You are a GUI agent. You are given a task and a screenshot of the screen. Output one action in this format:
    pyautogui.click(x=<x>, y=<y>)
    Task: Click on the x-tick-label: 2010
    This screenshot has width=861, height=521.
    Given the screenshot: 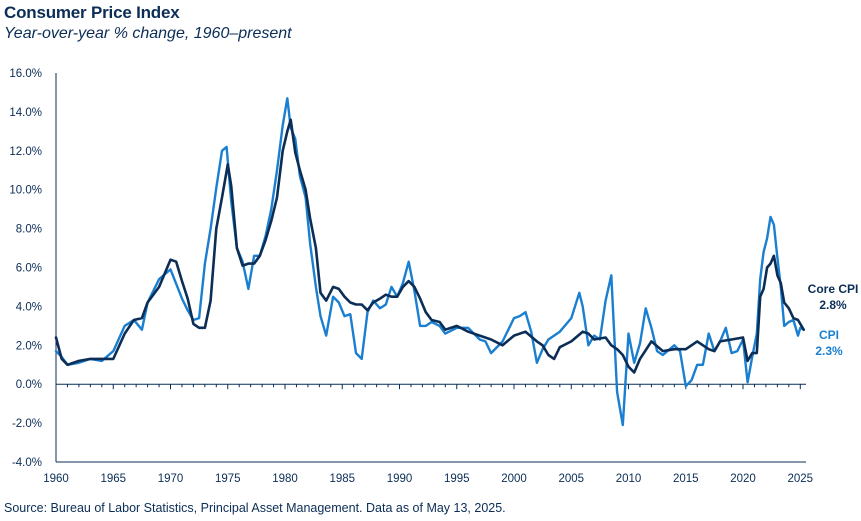 What is the action you would take?
    pyautogui.click(x=629, y=479)
    